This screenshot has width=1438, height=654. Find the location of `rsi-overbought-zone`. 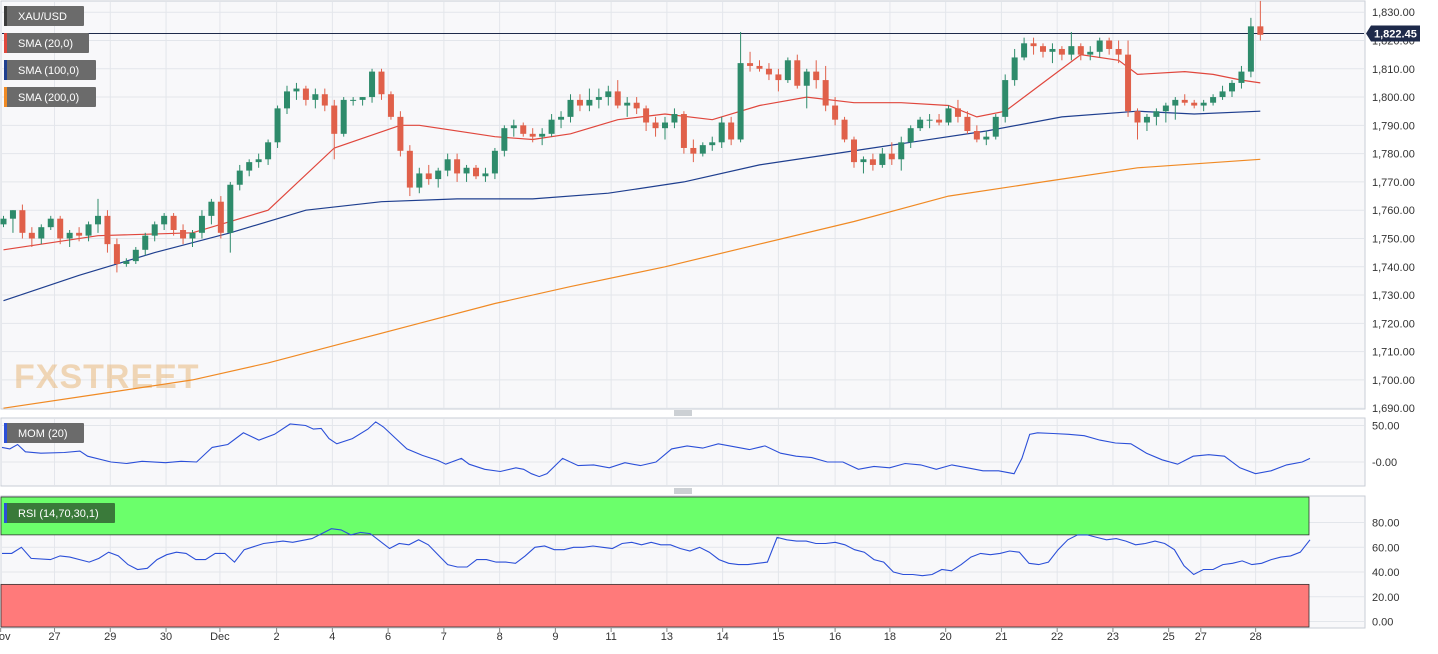

rsi-overbought-zone is located at coordinates (655, 516).